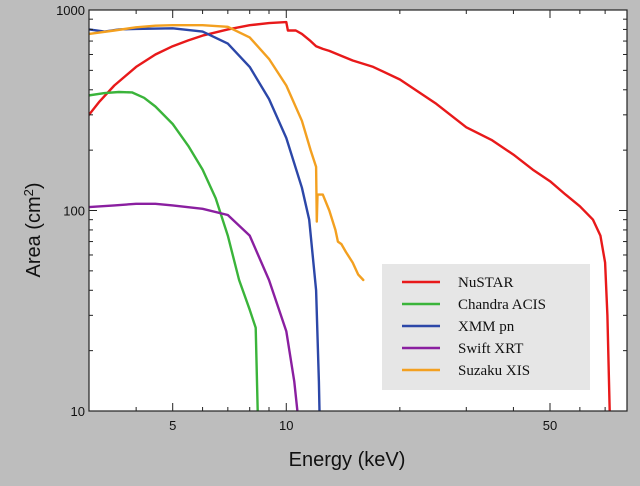  Describe the element at coordinates (502, 305) in the screenshot. I see `legend-label: Chandra ACIS` at that location.